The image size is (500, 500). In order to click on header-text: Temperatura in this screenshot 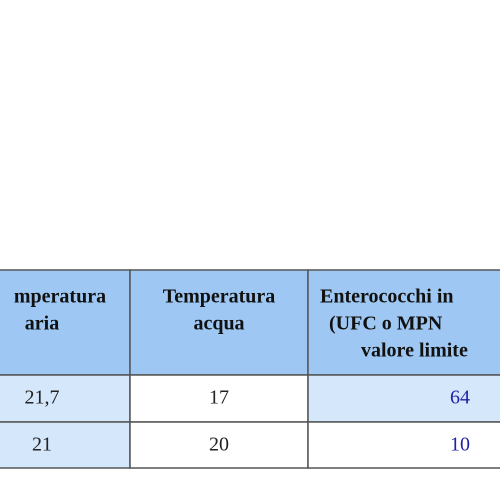, I will do `click(219, 297)`.